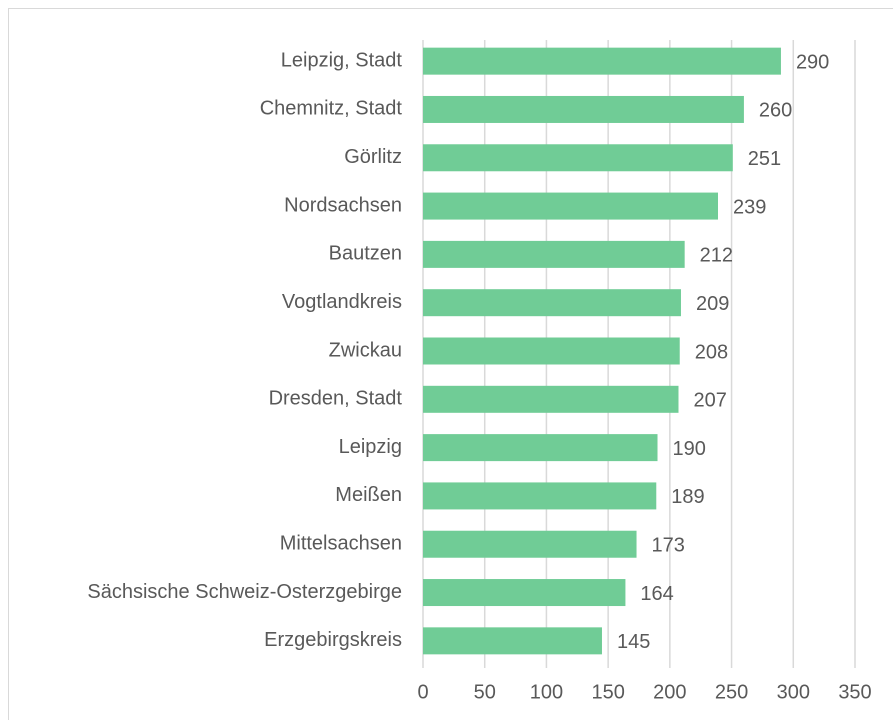 The width and height of the screenshot is (893, 720). Describe the element at coordinates (342, 60) in the screenshot. I see `y-tick-label: Leipzig, Stadt` at that location.